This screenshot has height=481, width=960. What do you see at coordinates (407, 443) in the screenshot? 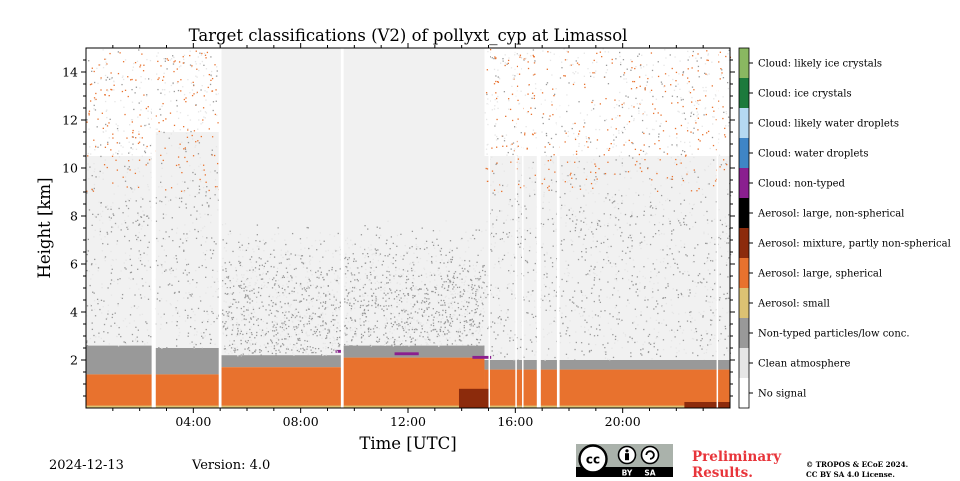
I see `x-axis-label: Time [UTC]` at bounding box center [407, 443].